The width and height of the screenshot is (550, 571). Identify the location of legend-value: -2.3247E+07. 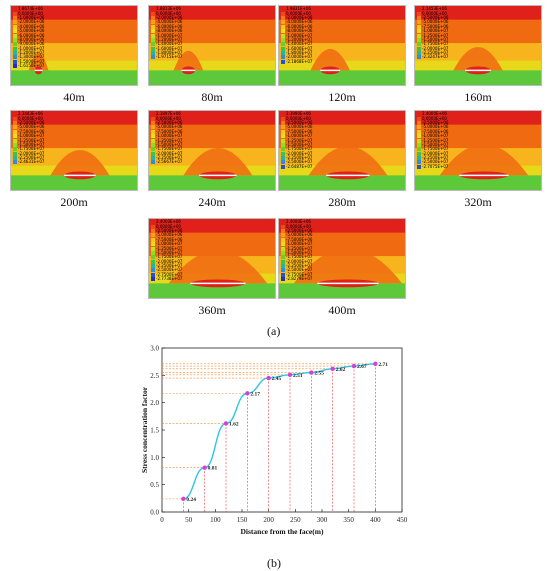
(435, 57).